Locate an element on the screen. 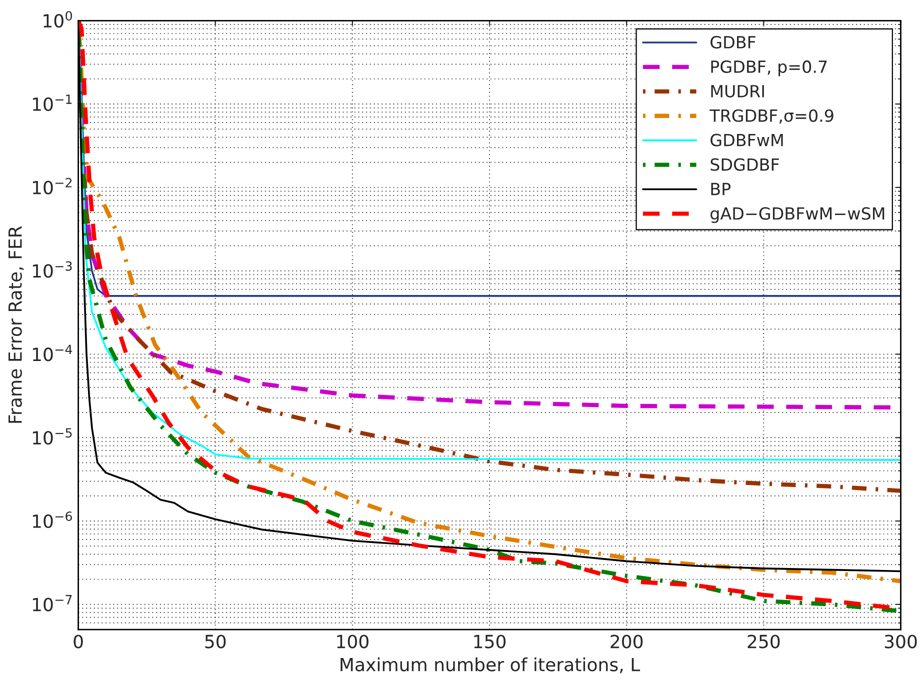  legend-label: TRGDBF,σ=0.9 is located at coordinates (772, 116).